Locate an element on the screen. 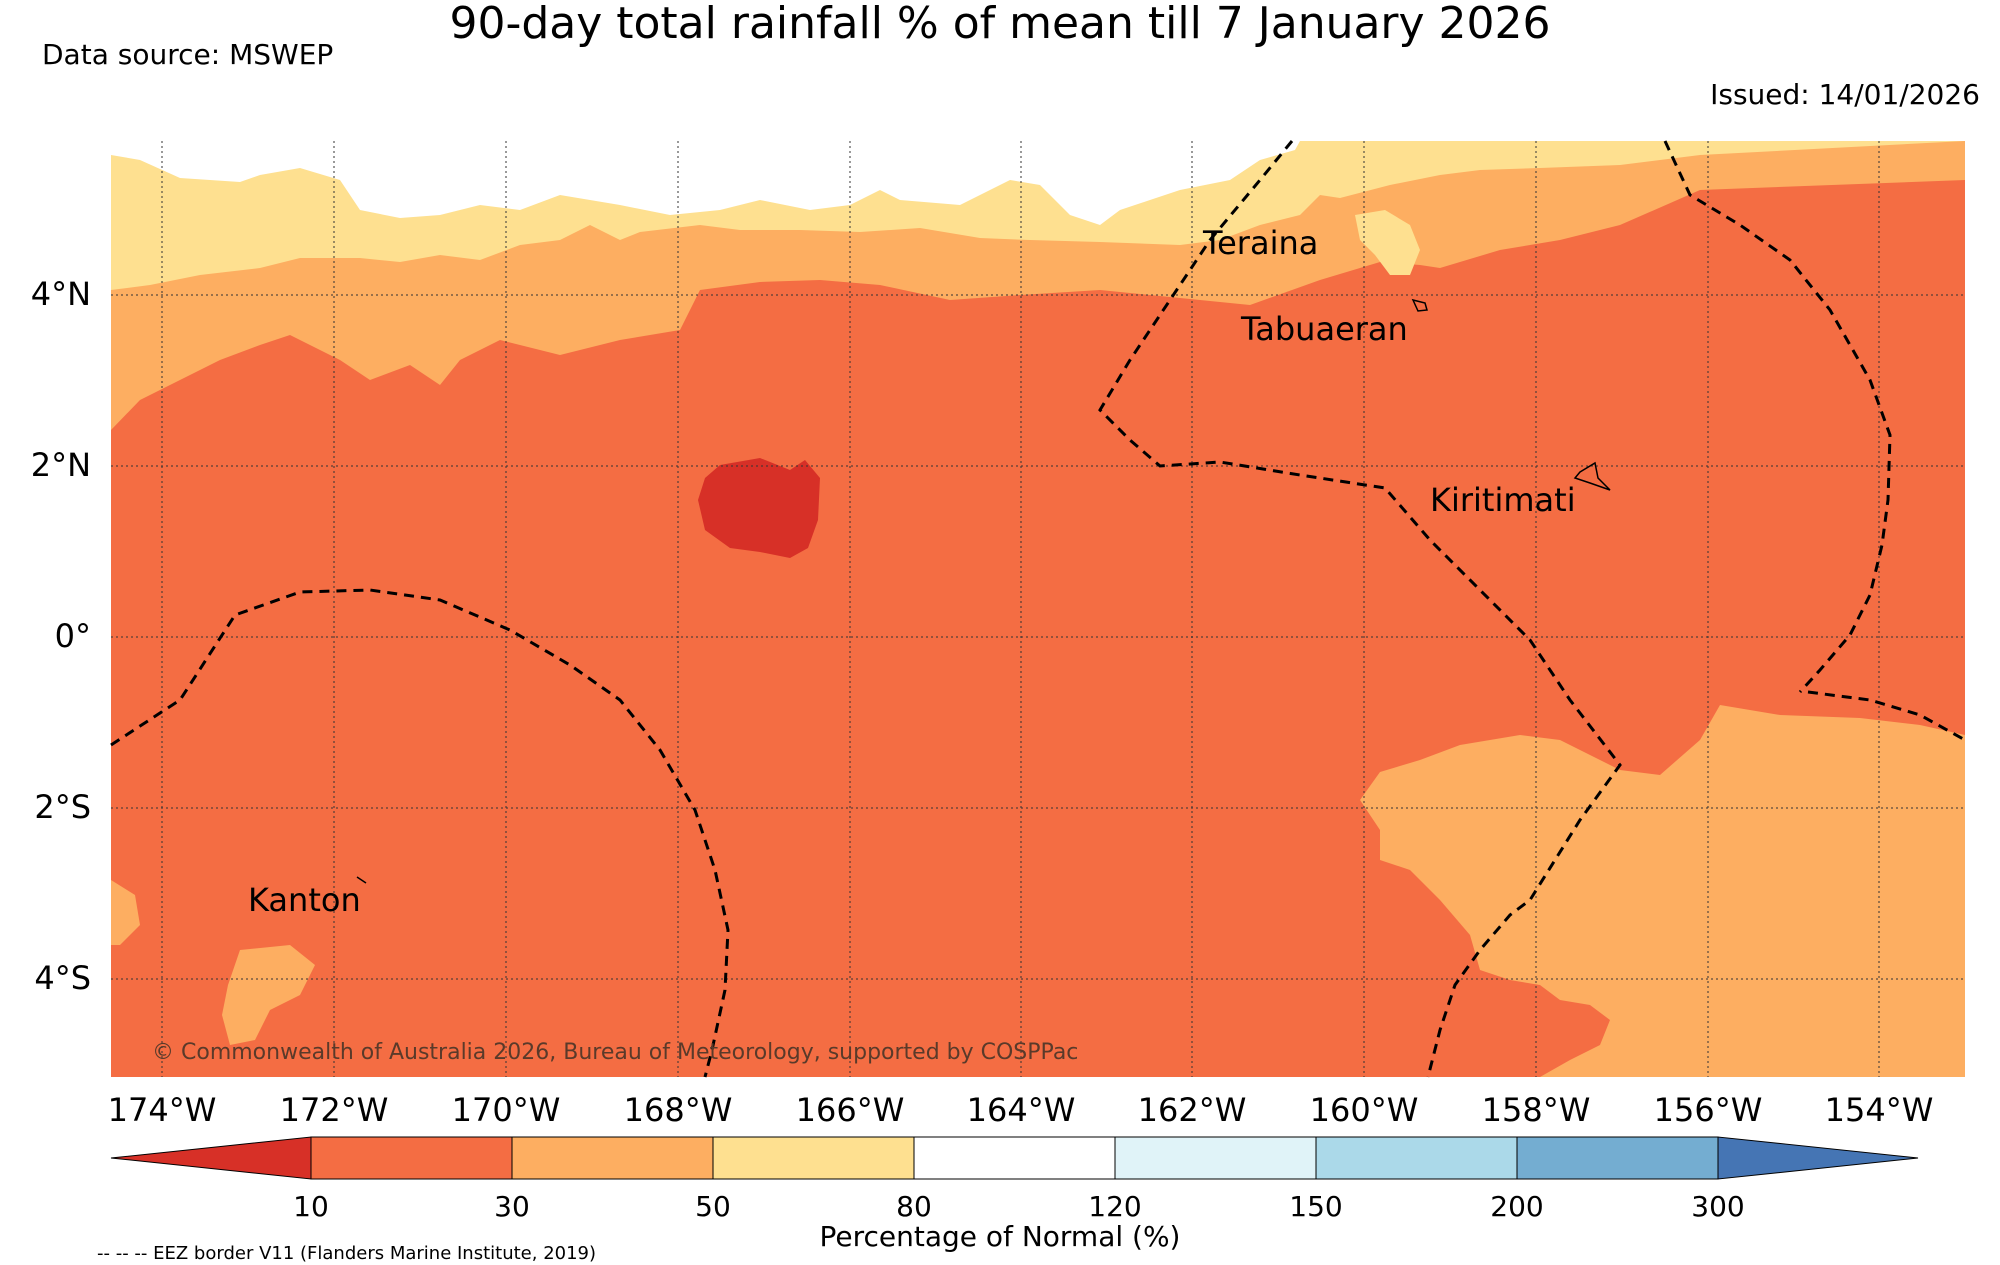 The height and width of the screenshot is (1265, 2000). issued-date: Issued: 14/01/2026 is located at coordinates (1845, 94).